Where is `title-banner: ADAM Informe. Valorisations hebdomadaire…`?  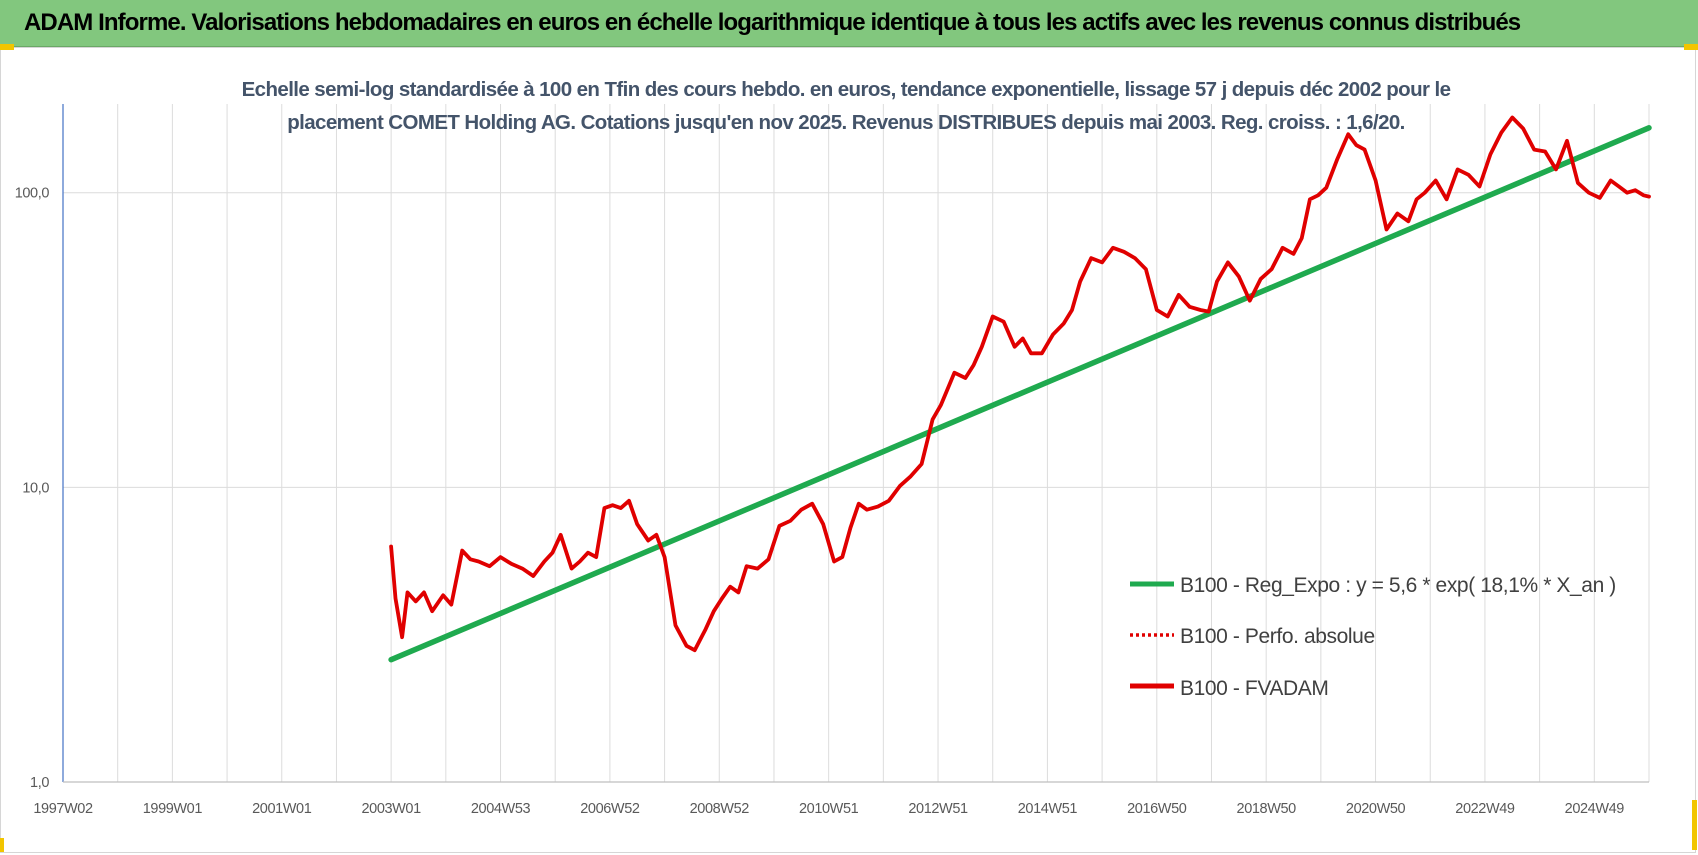
title-banner: ADAM Informe. Valorisations hebdomadaire… is located at coordinates (849, 23).